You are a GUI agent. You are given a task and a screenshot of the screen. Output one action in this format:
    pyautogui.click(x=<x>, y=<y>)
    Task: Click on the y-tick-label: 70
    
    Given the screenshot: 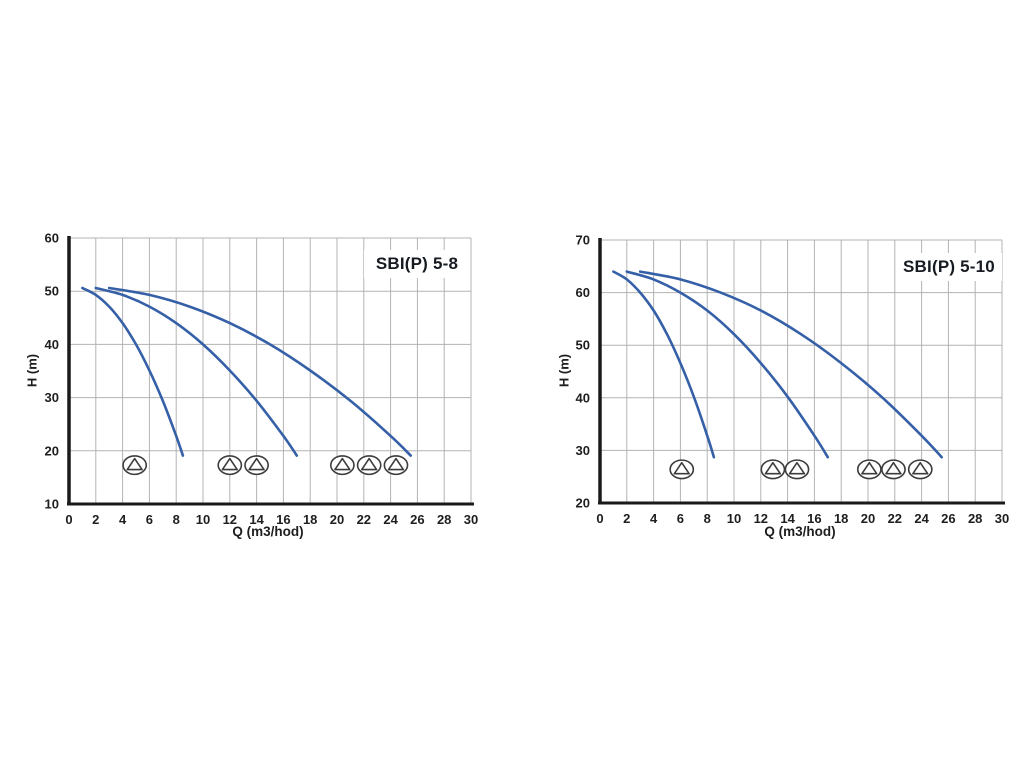 What is the action you would take?
    pyautogui.click(x=583, y=240)
    